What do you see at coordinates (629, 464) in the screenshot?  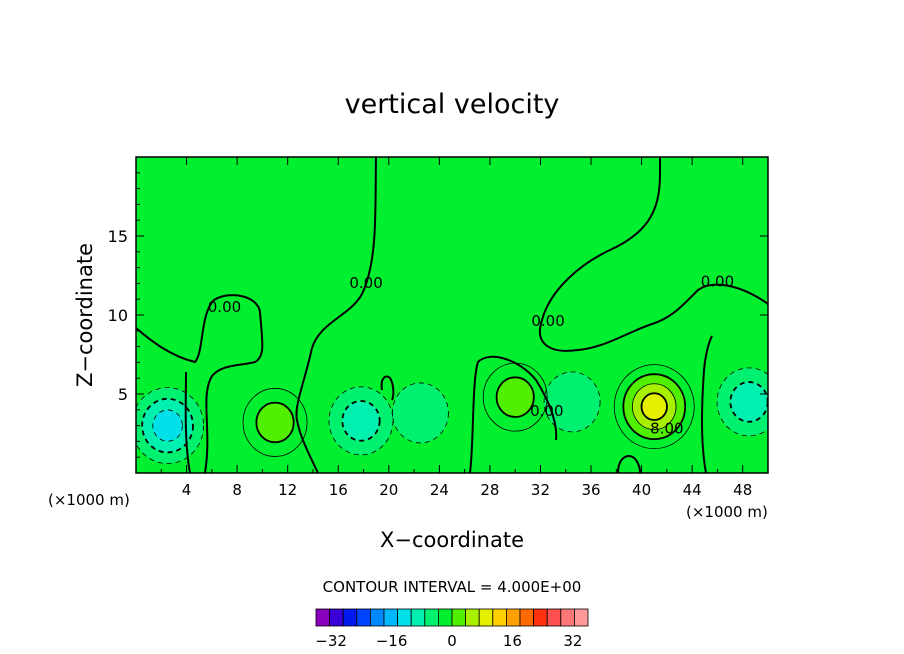 I see `zero-contour-foot` at bounding box center [629, 464].